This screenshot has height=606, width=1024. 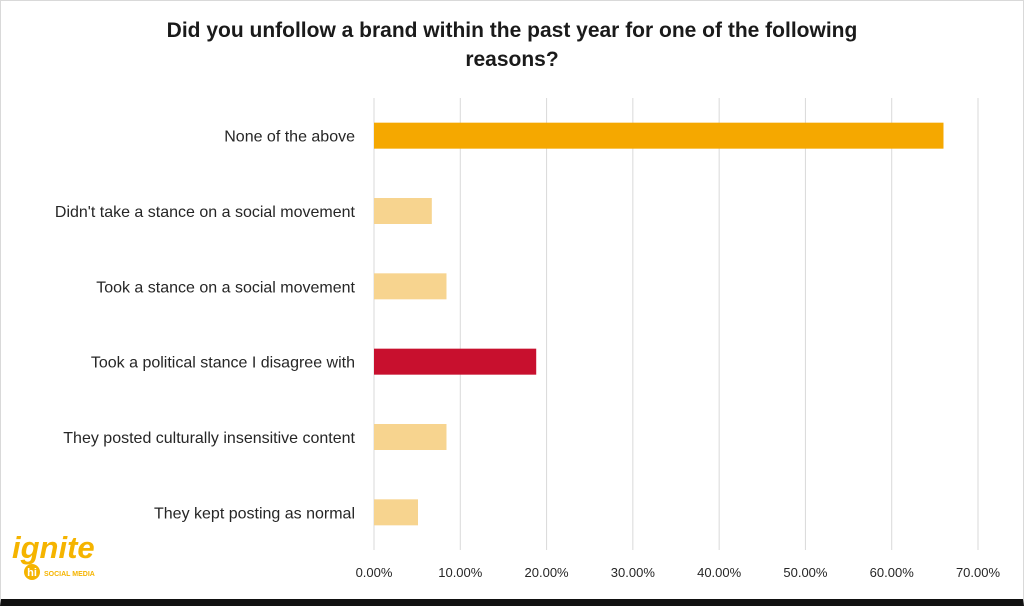 What do you see at coordinates (53, 547) in the screenshot?
I see `logo-wordmark: ignite` at bounding box center [53, 547].